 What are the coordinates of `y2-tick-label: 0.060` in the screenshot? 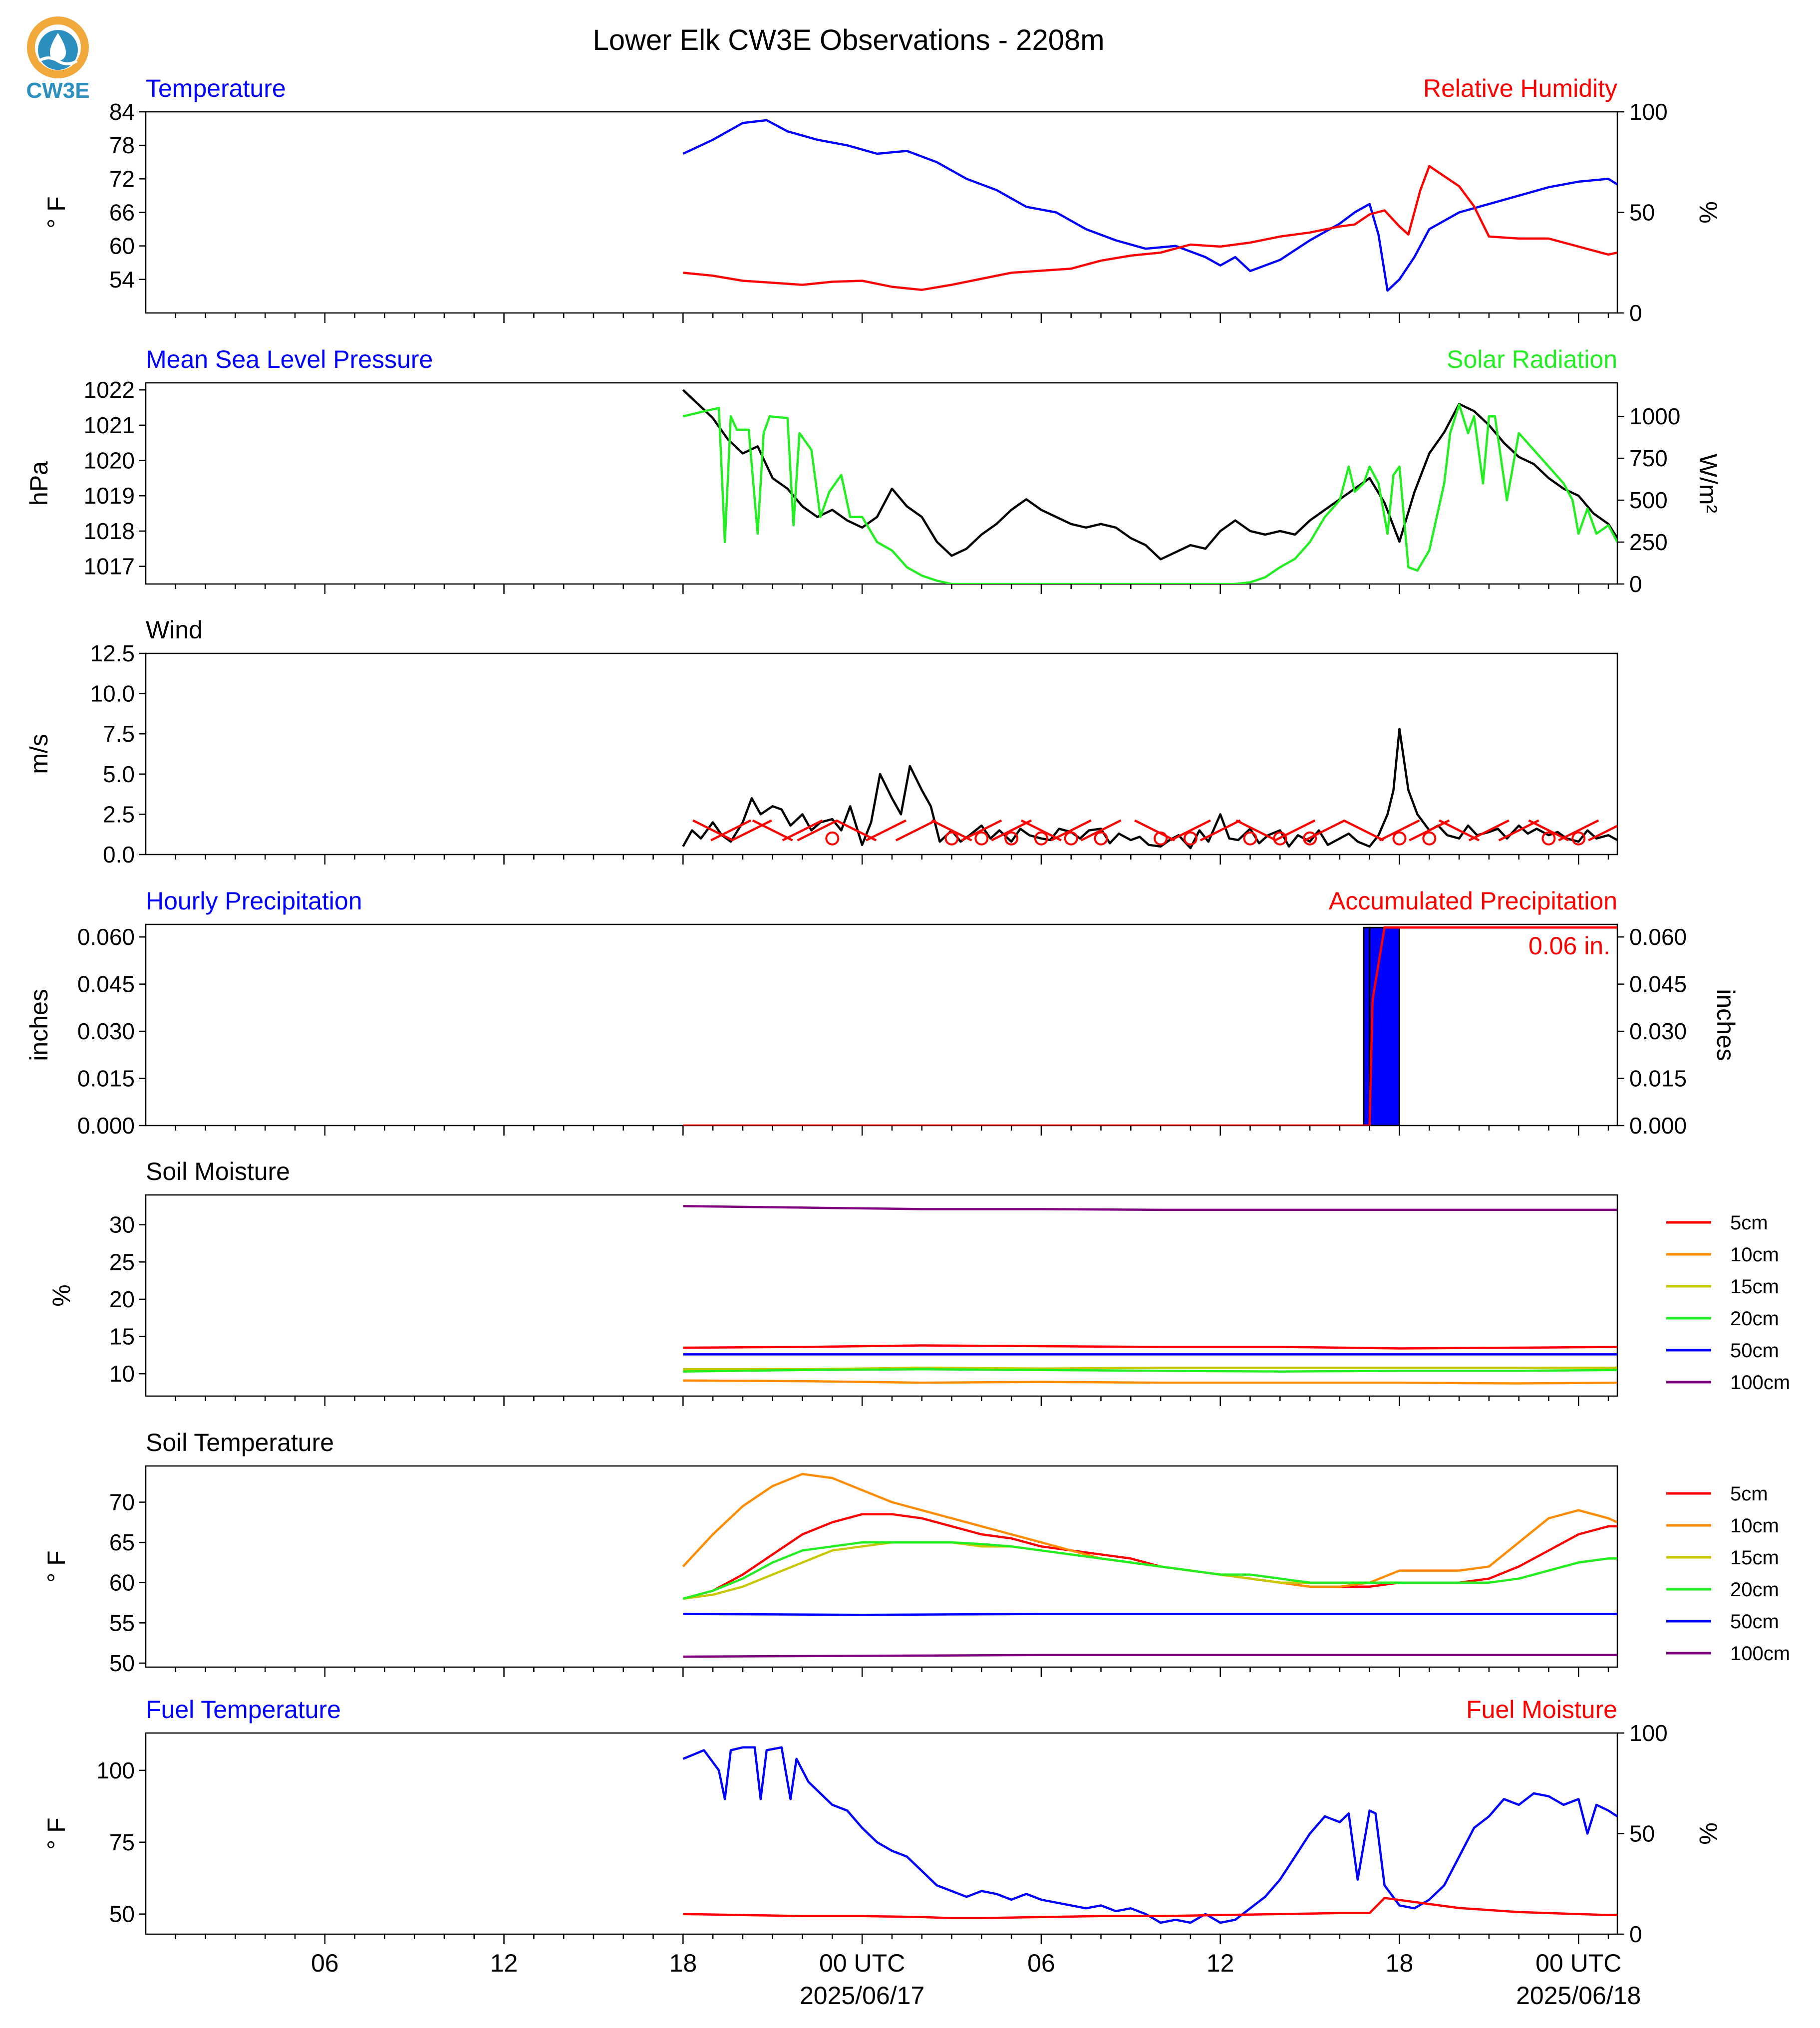 It's located at (1658, 937).